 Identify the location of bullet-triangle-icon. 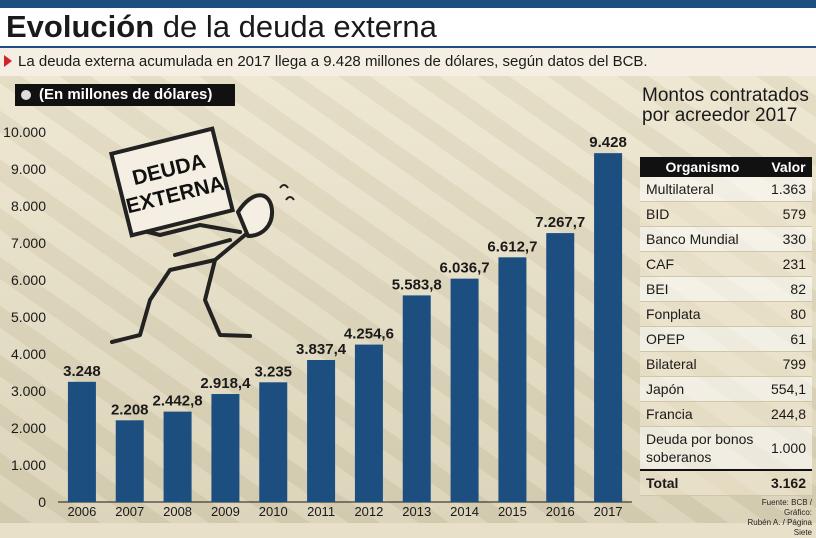
(8, 61).